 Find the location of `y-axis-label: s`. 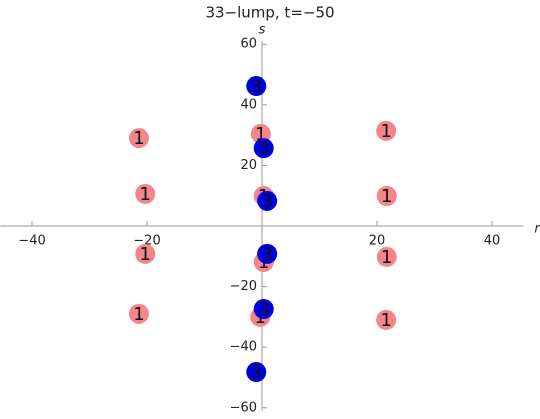

y-axis-label: s is located at coordinates (262, 30).